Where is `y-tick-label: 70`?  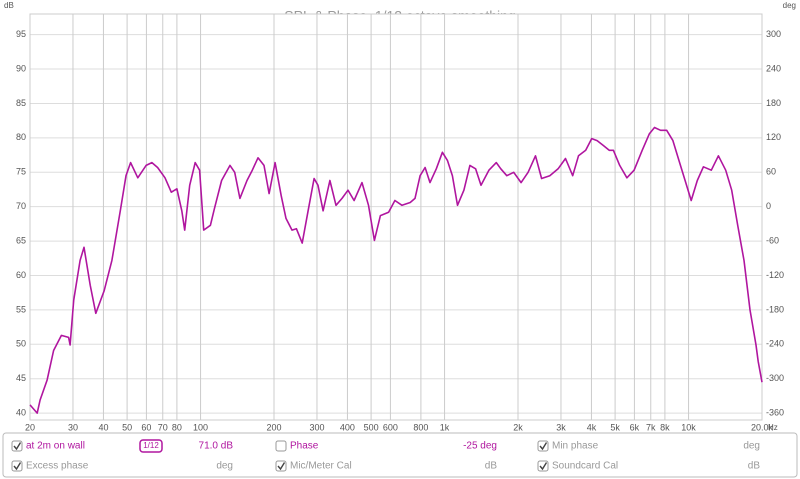
y-tick-label: 70 is located at coordinates (21, 206).